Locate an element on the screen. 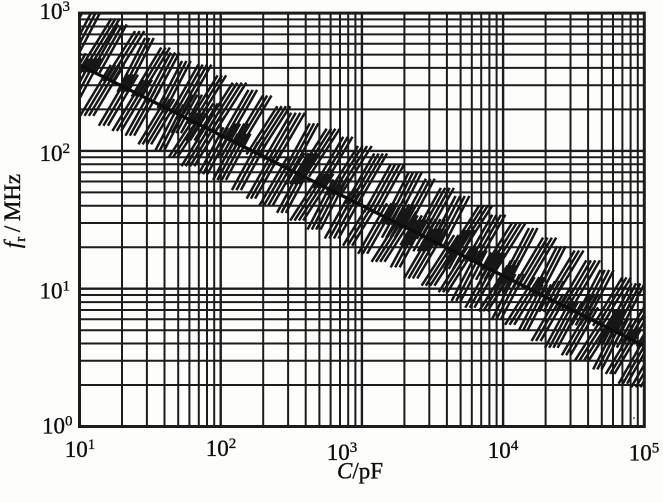  svg-text: fr / MHz is located at coordinates (14, 211).